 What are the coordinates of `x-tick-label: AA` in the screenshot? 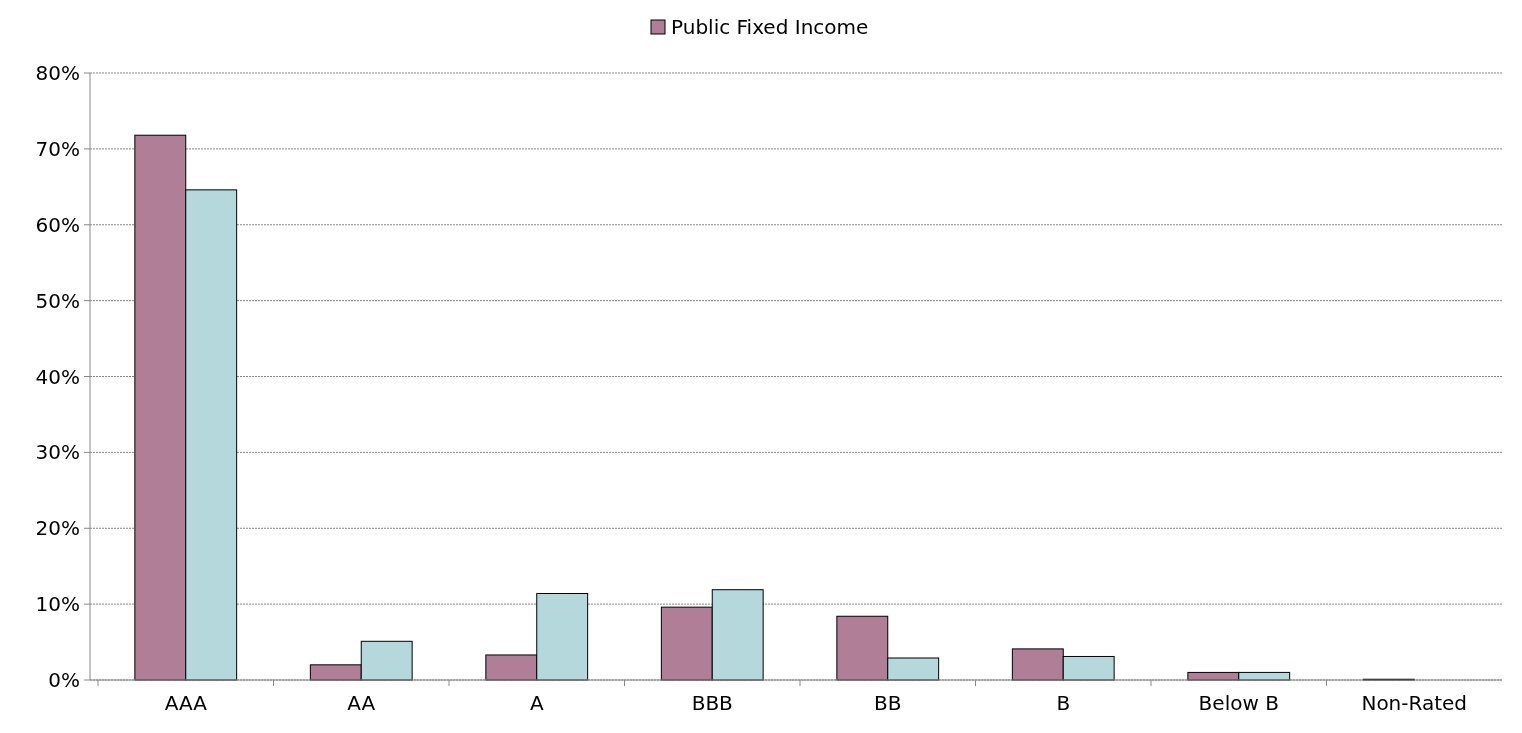 It's located at (361, 703).